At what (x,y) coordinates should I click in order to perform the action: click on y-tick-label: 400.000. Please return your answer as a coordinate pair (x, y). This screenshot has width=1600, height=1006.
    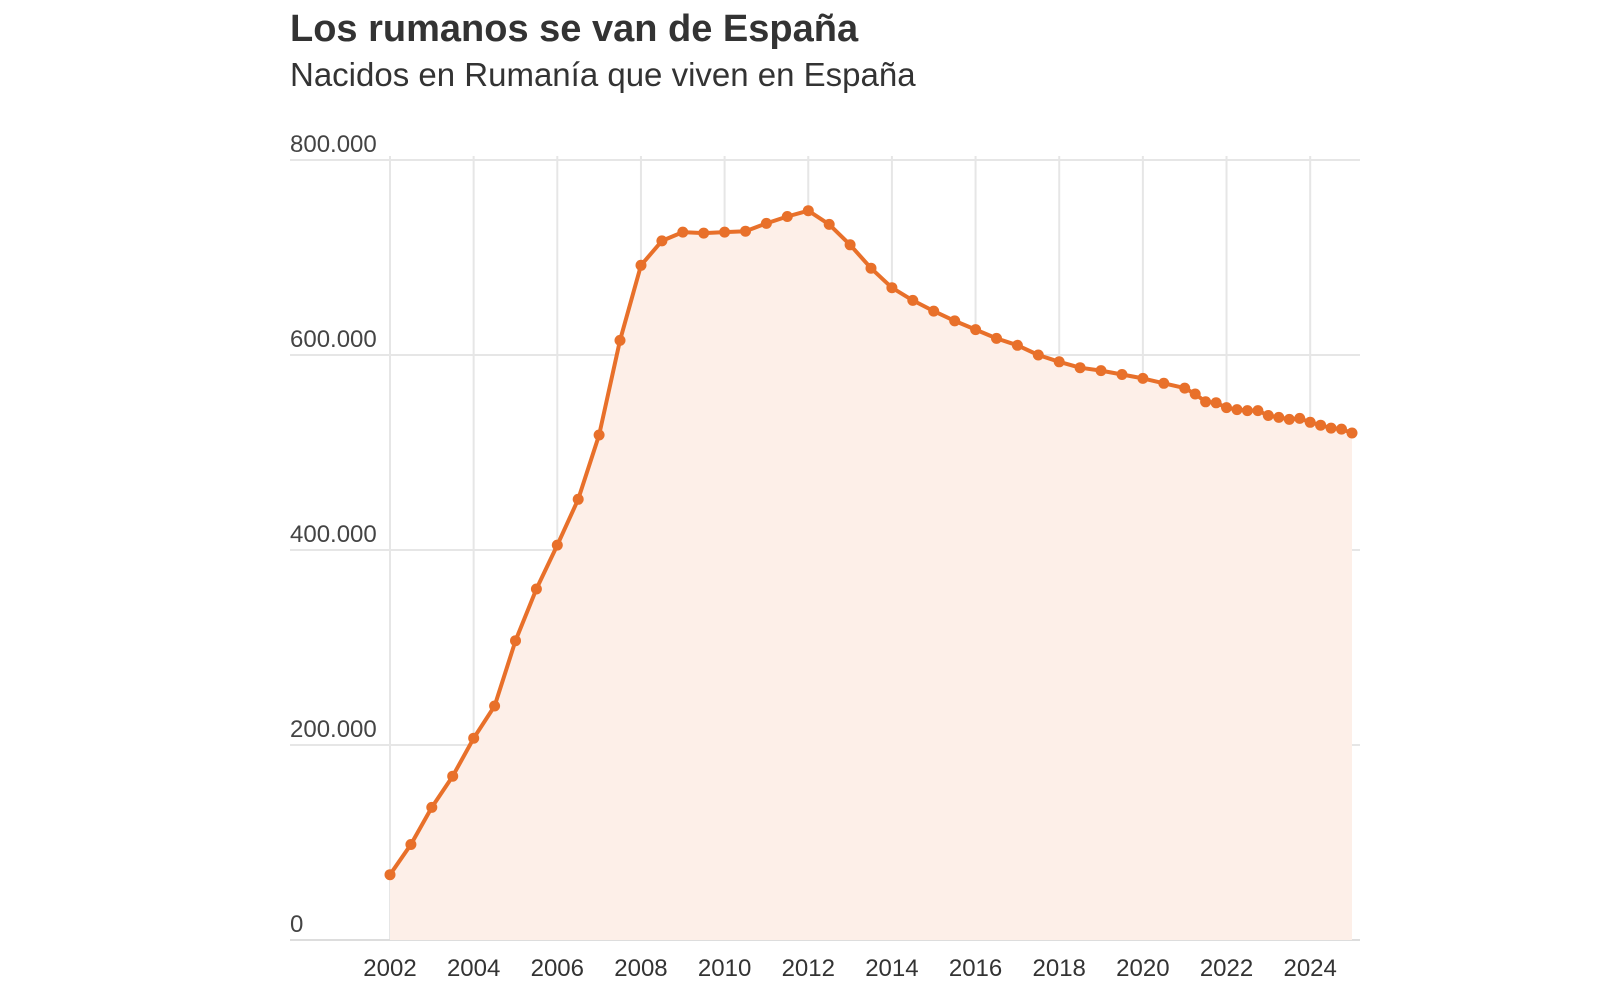
    Looking at the image, I should click on (333, 534).